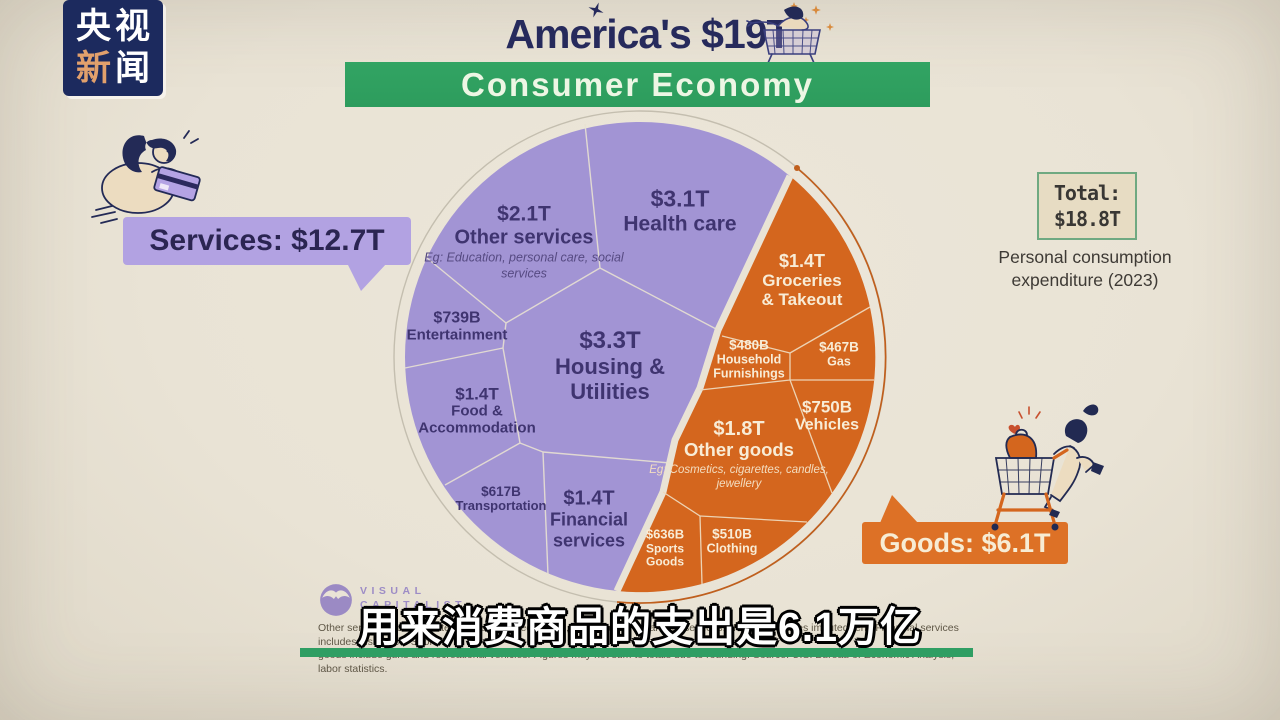 The height and width of the screenshot is (720, 1280). What do you see at coordinates (413, 605) in the screenshot?
I see `visual-capitalist-line2: CAPITALIST` at bounding box center [413, 605].